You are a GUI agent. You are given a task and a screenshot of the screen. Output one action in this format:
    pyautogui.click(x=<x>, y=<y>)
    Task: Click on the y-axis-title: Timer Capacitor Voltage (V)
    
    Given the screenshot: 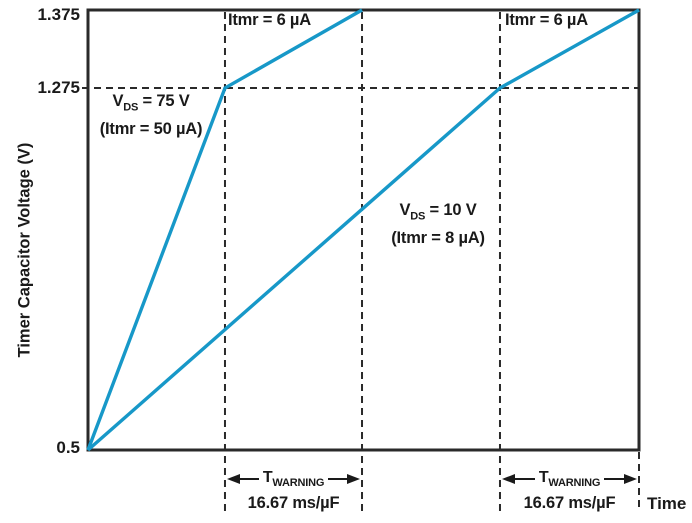 What is the action you would take?
    pyautogui.click(x=24, y=250)
    